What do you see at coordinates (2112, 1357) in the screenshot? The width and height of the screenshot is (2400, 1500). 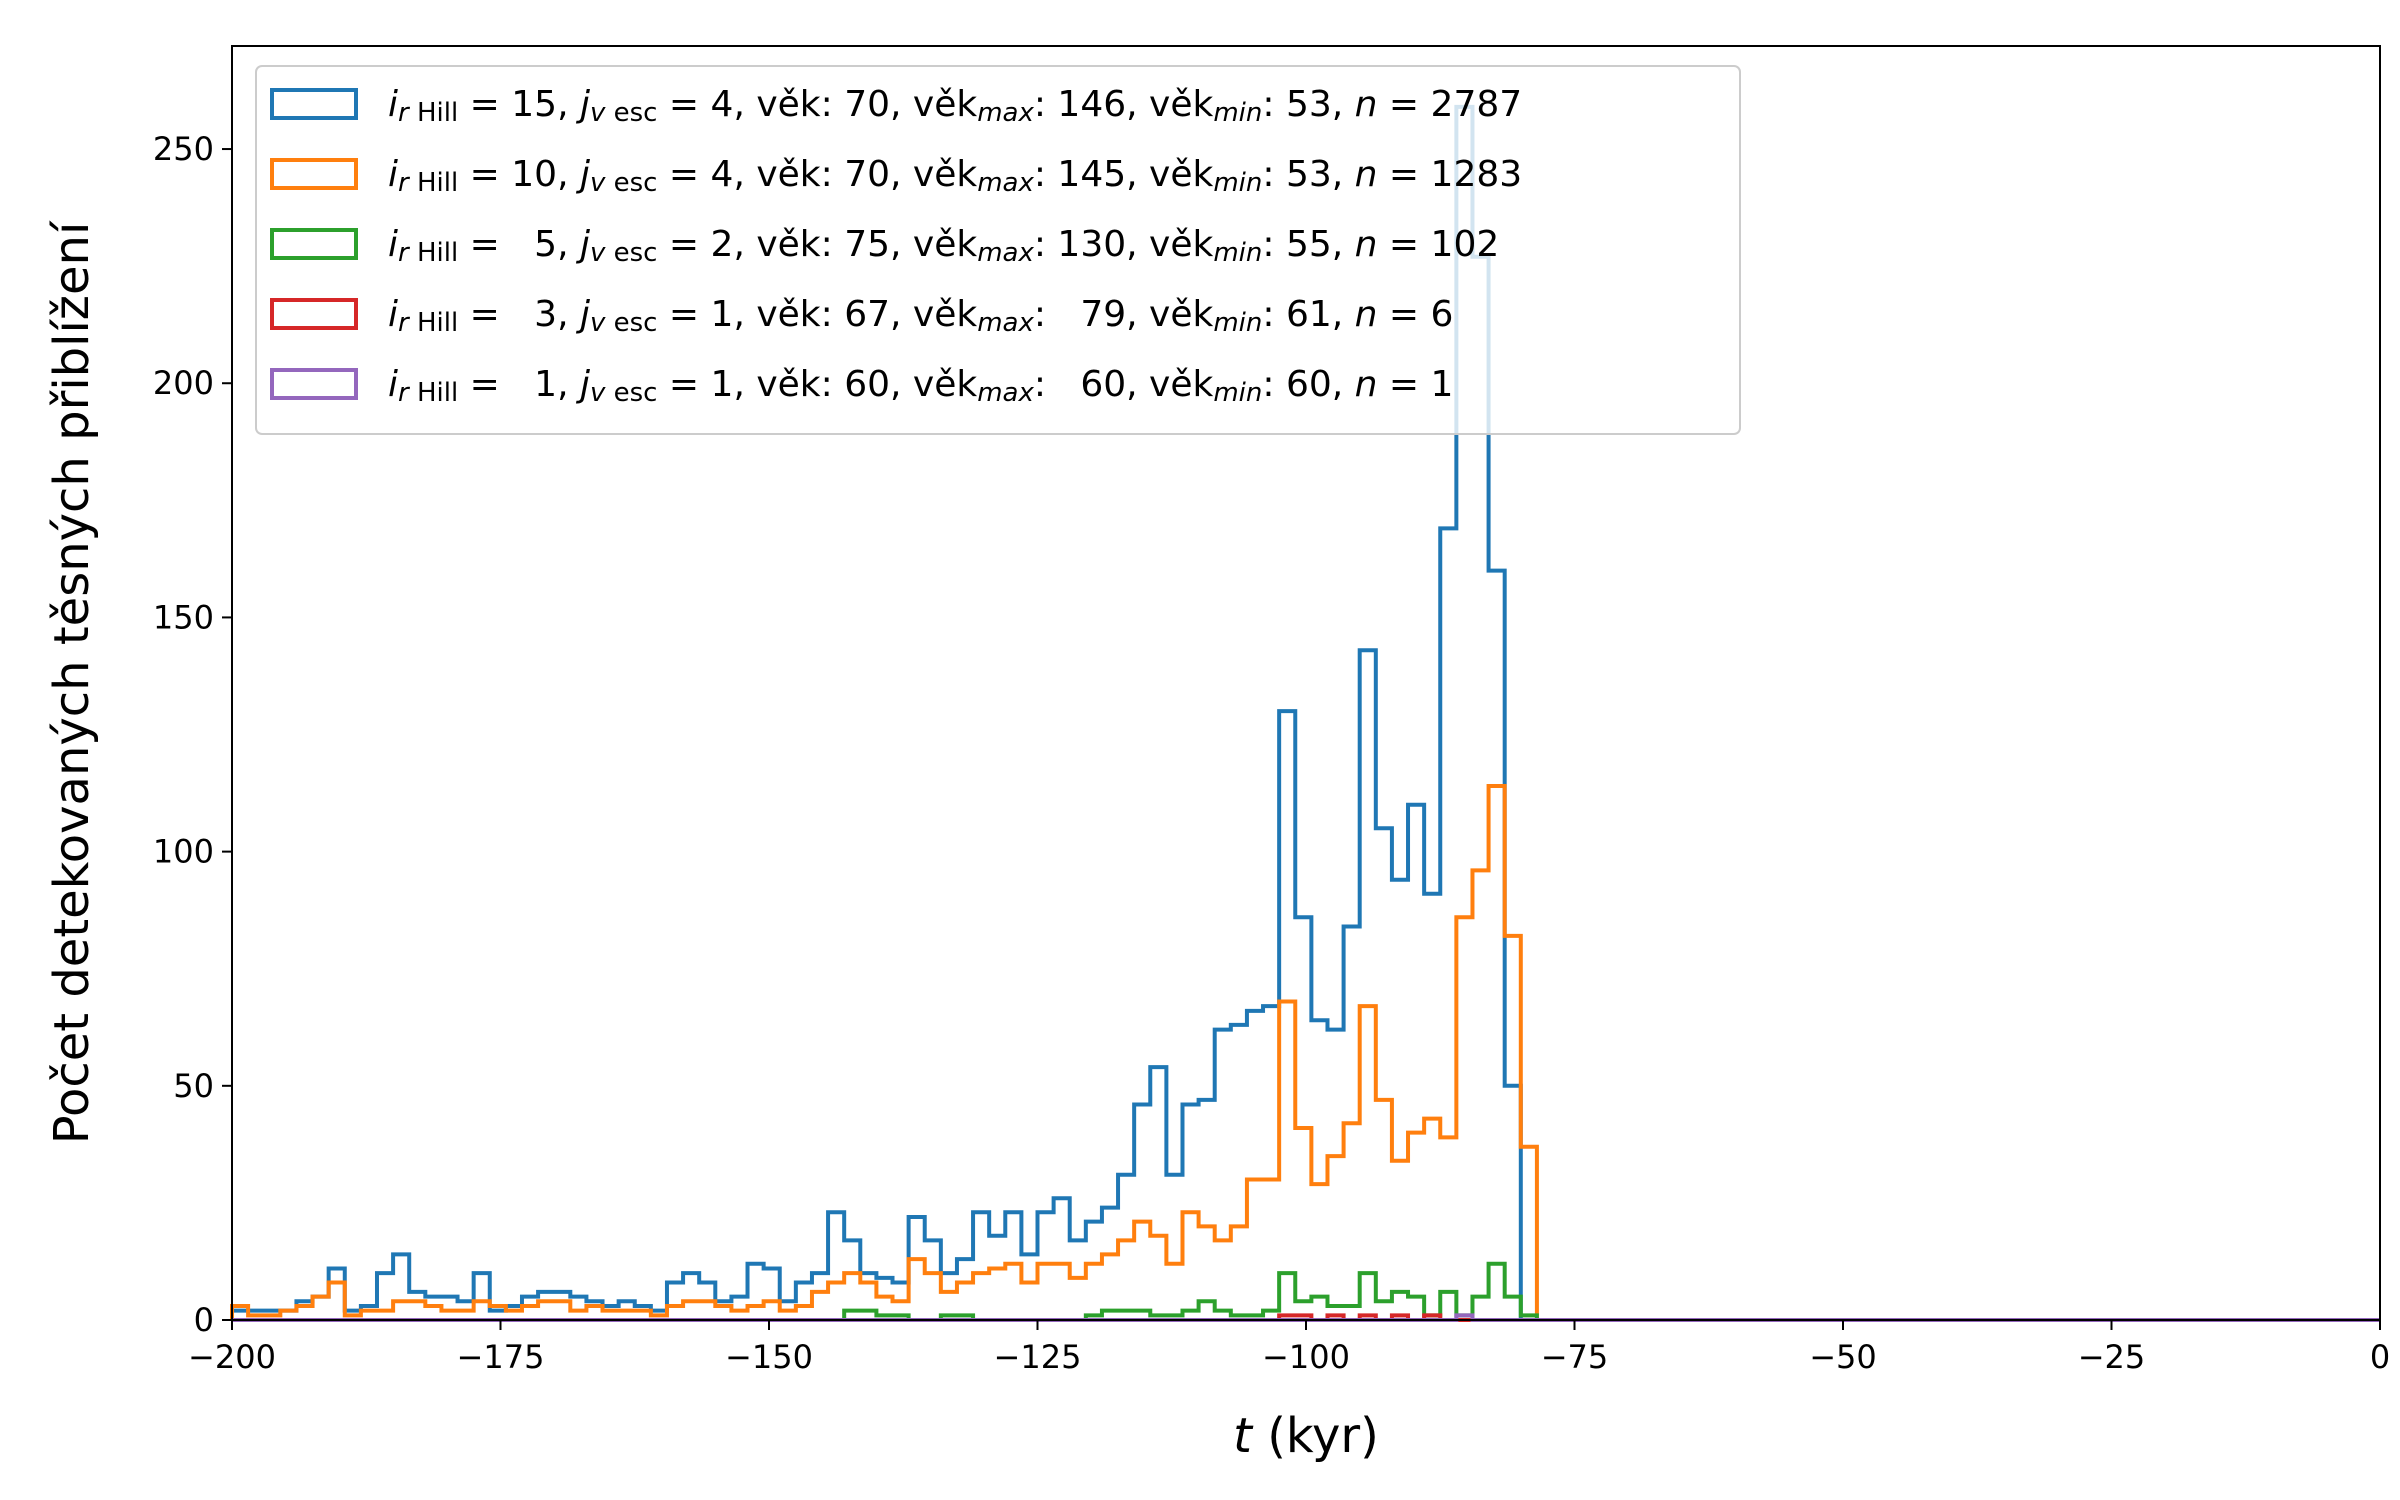 I see `x-tick-label: −25` at bounding box center [2112, 1357].